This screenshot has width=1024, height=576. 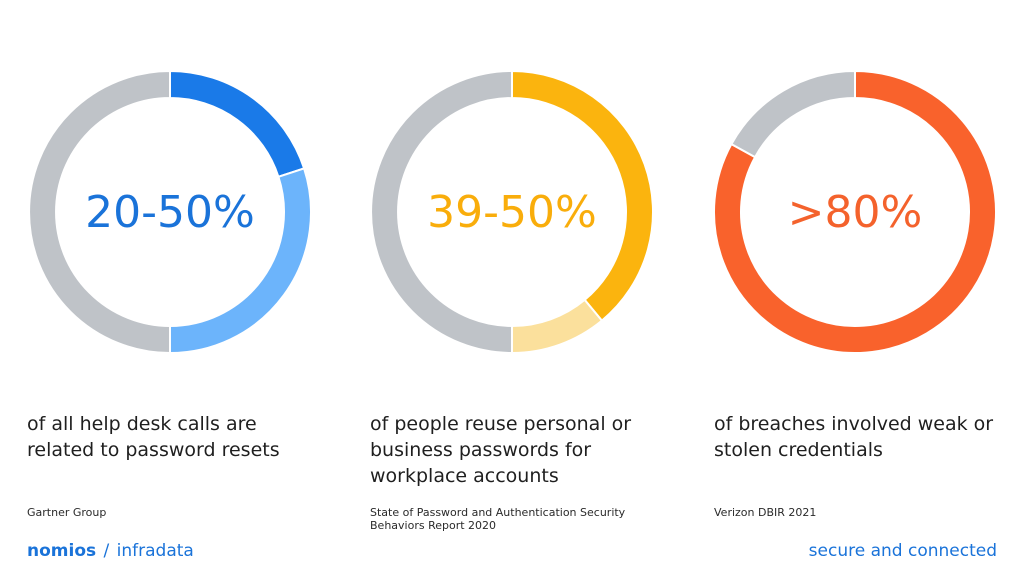 I want to click on center-value-help-desk: 20-50%, so click(x=170, y=212).